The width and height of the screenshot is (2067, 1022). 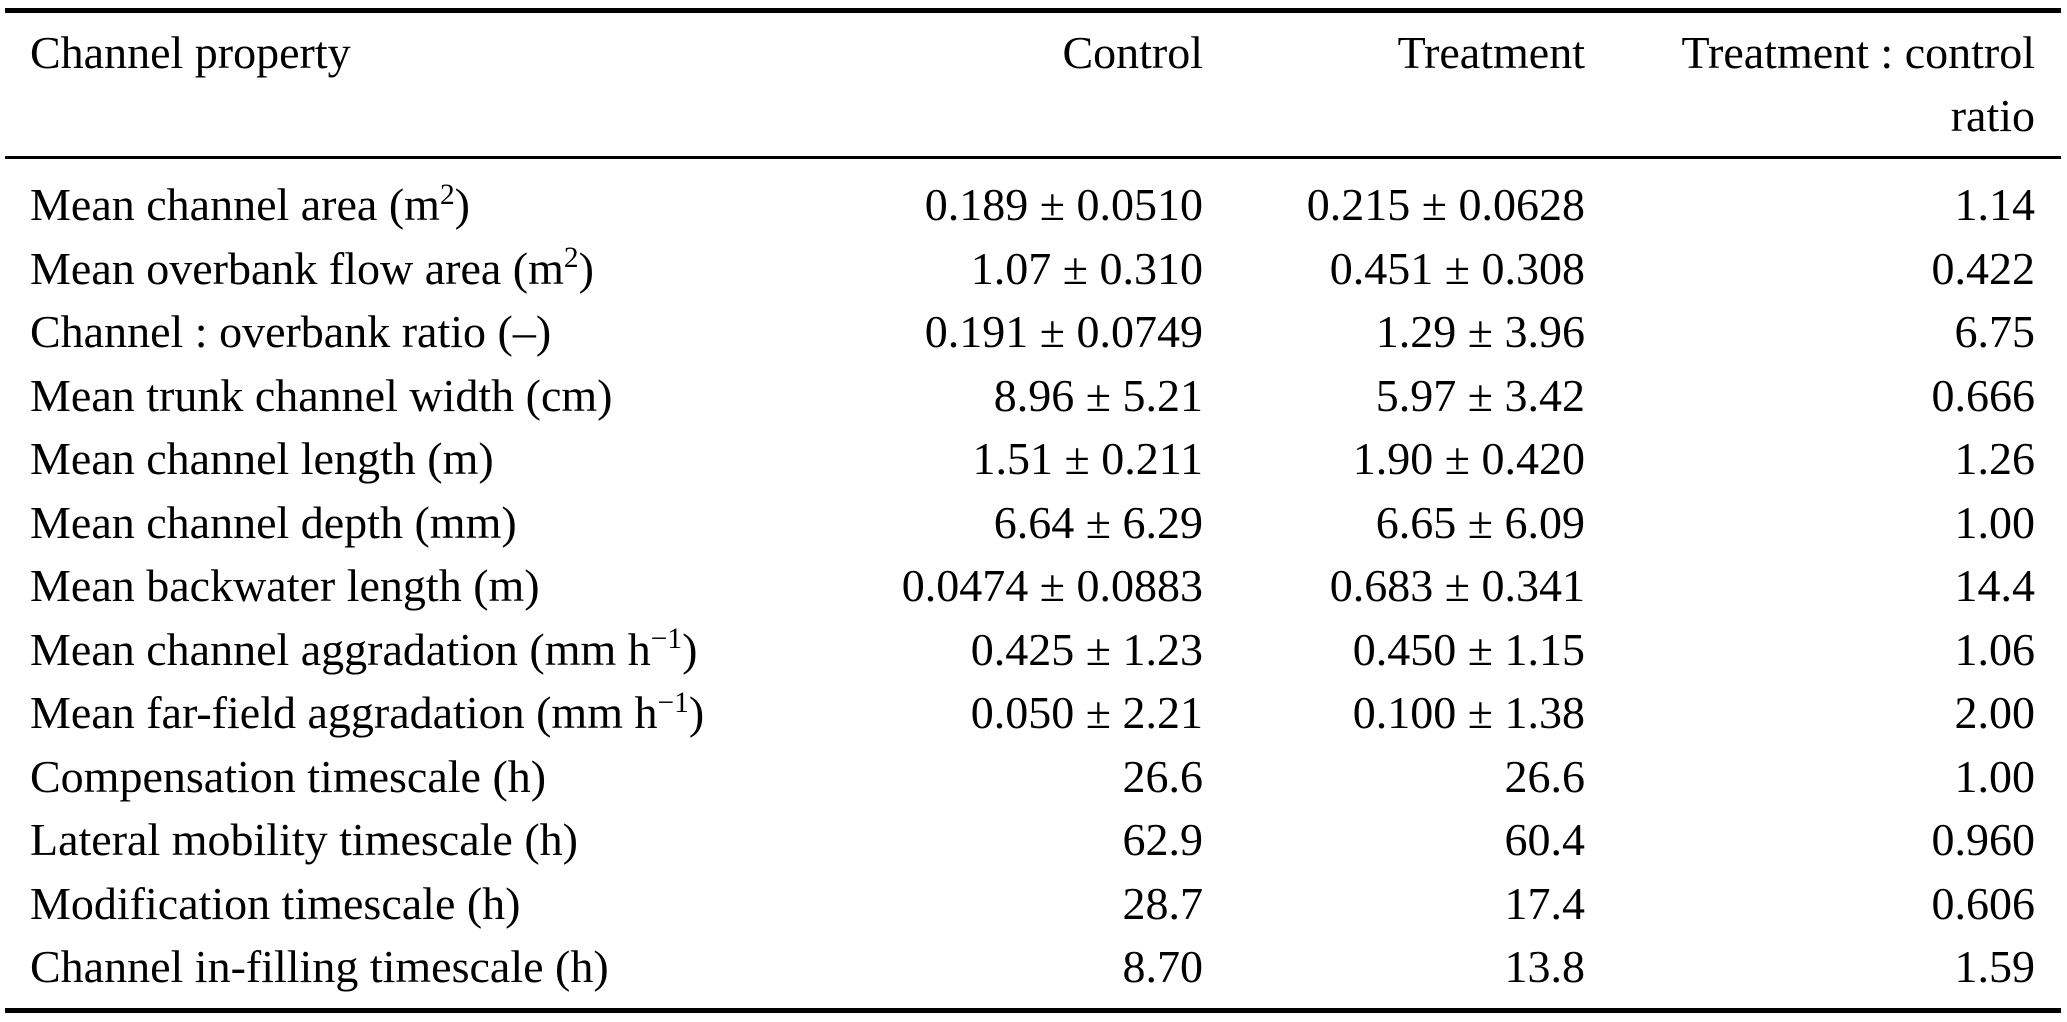 What do you see at coordinates (1087, 458) in the screenshot?
I see `control-cell: 1.51 ± 0.211` at bounding box center [1087, 458].